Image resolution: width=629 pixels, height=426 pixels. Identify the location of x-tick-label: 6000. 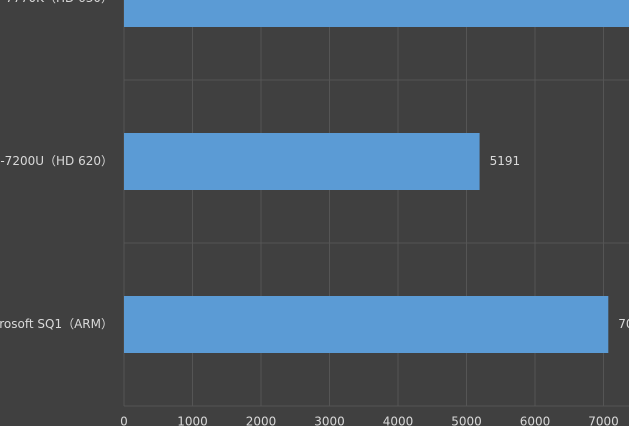
(535, 420).